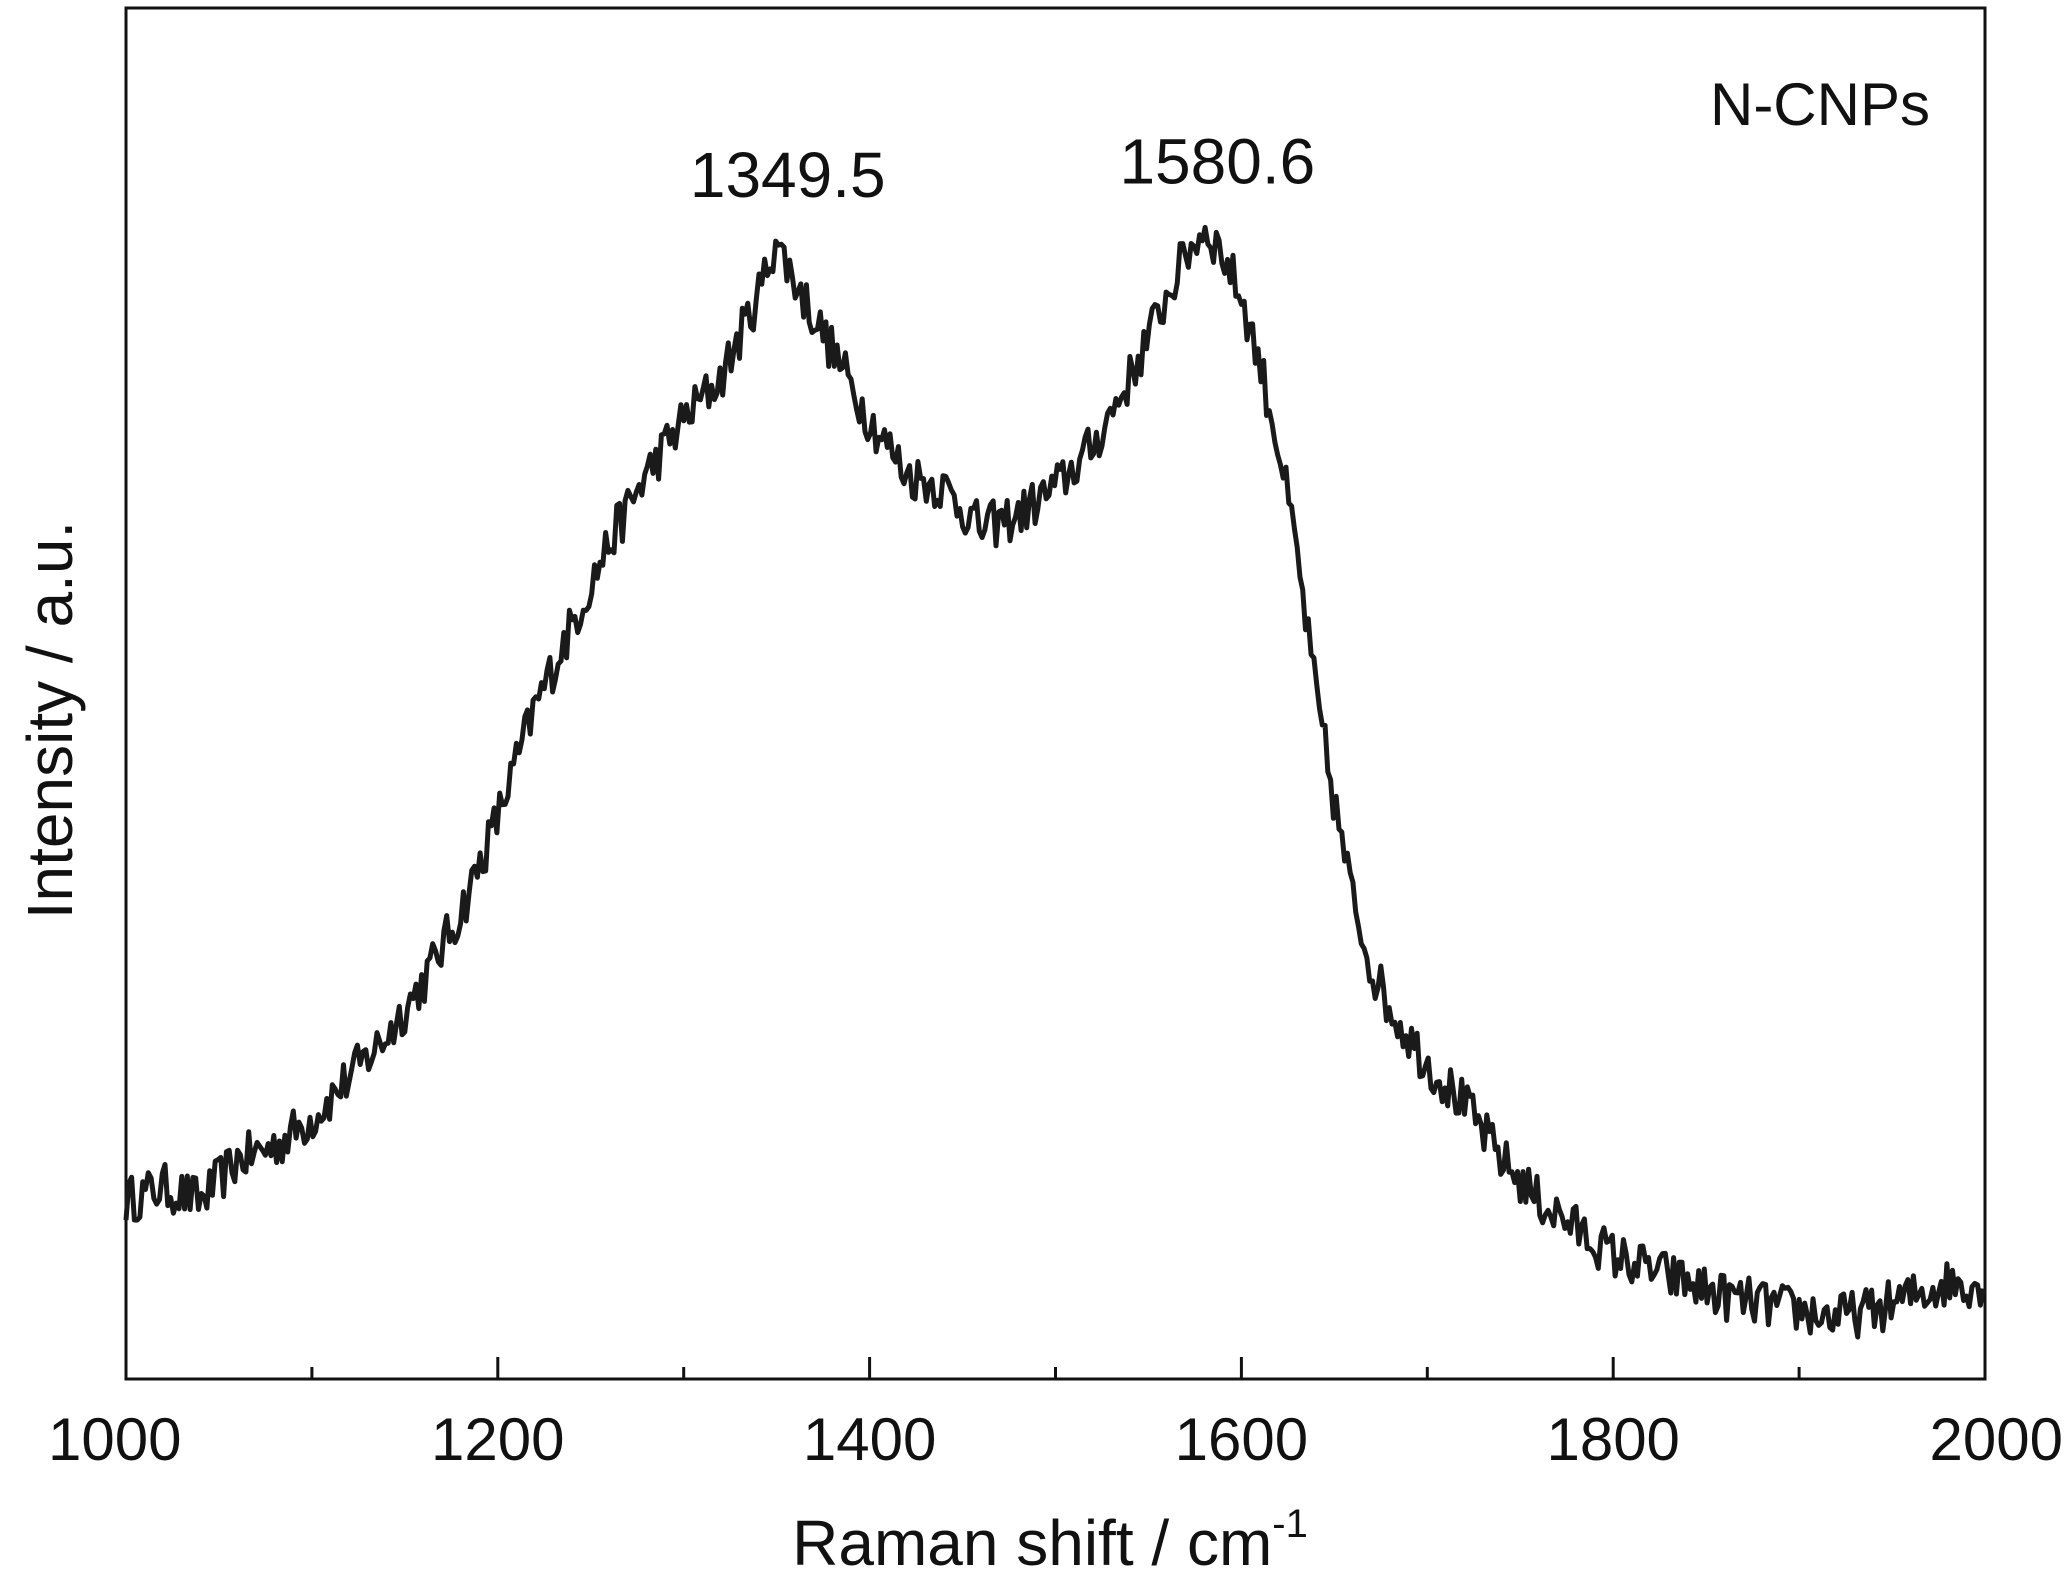  What do you see at coordinates (114, 1439) in the screenshot?
I see `x-tick-label: 1000` at bounding box center [114, 1439].